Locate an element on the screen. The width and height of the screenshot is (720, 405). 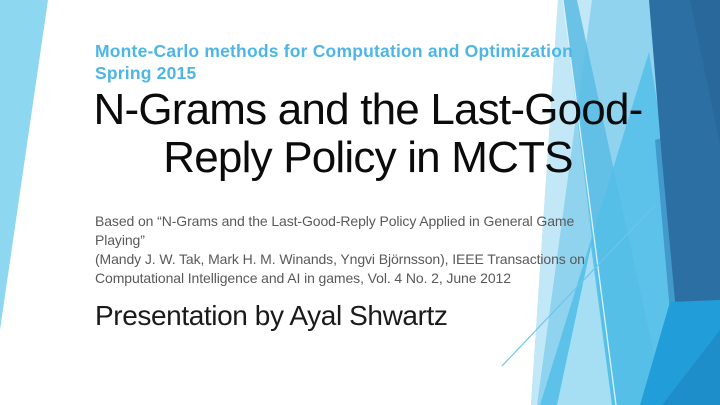
course-header-line2: Spring 2015 is located at coordinates (146, 73).